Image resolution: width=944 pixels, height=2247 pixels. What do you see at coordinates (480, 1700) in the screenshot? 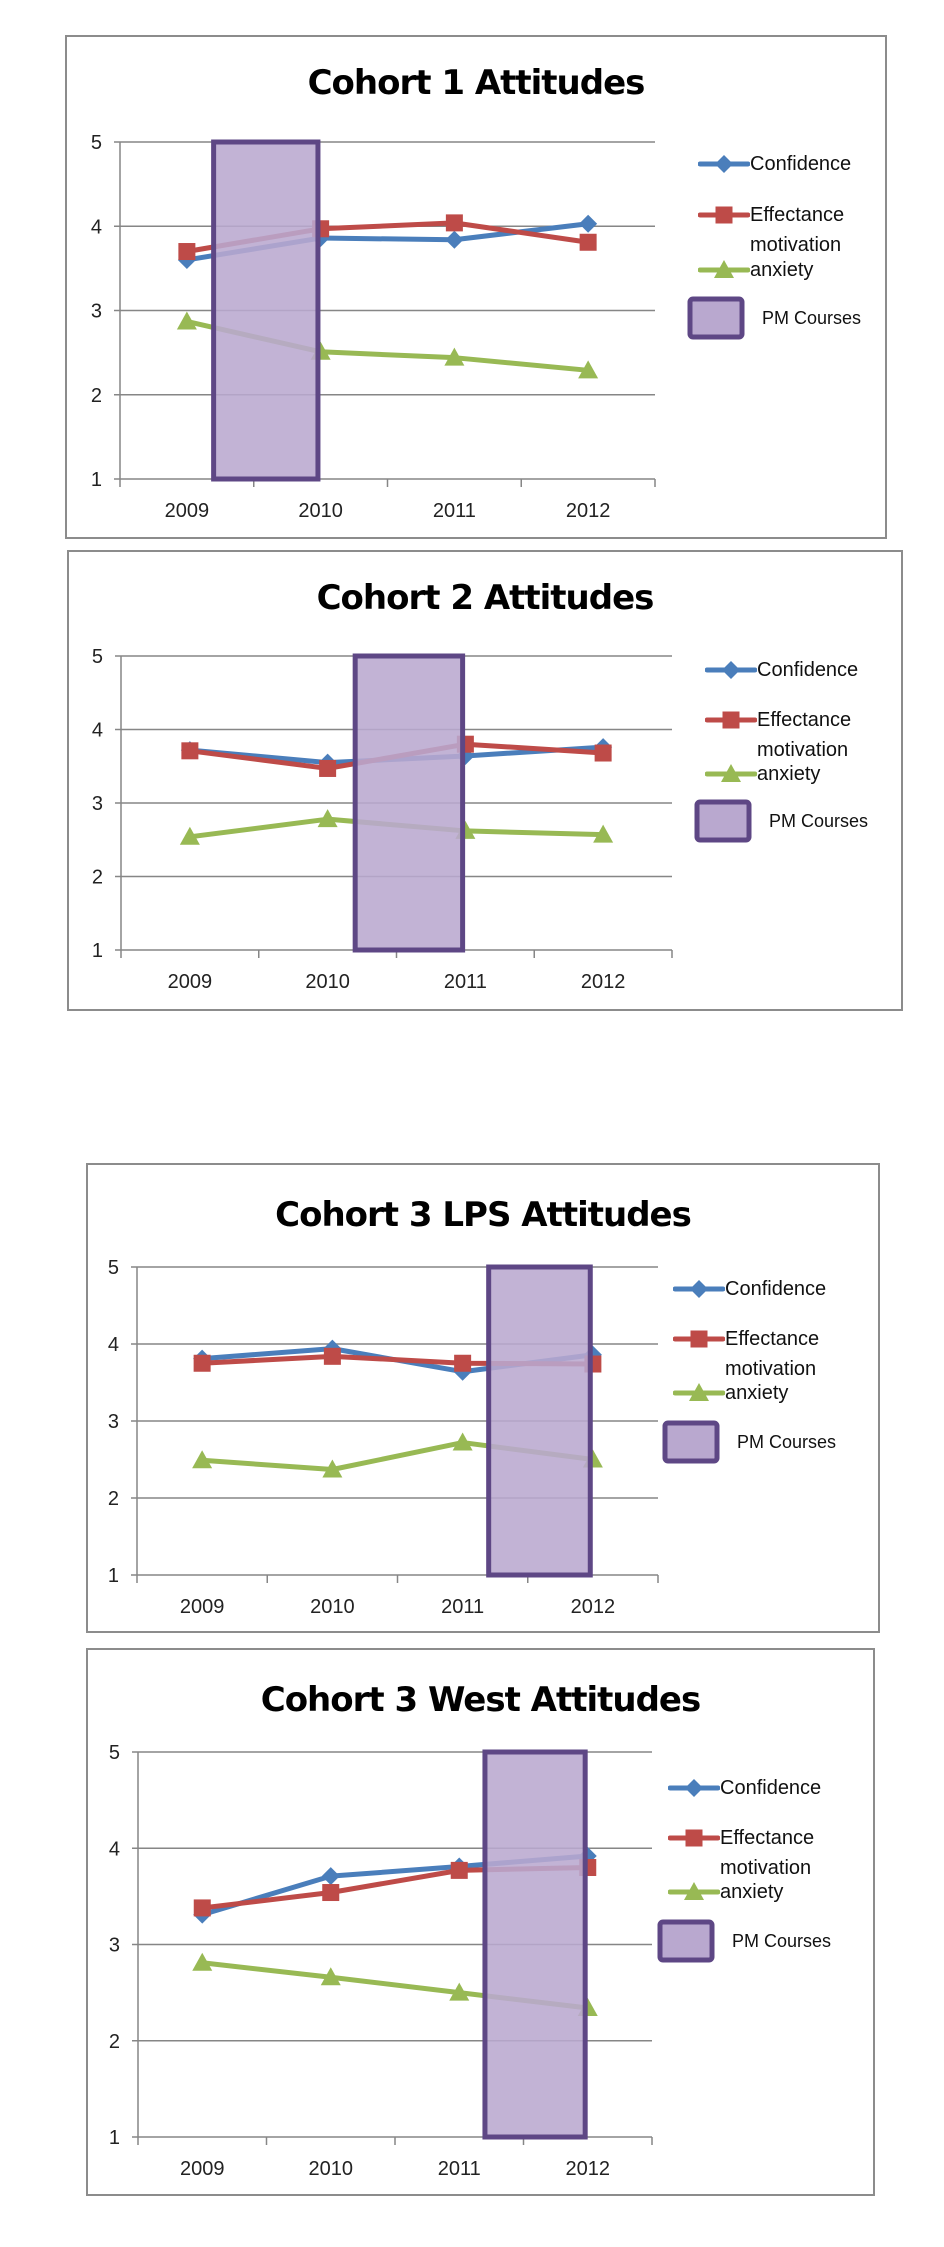
I see `chart-title: Cohort 3 West Attitudes` at bounding box center [480, 1700].